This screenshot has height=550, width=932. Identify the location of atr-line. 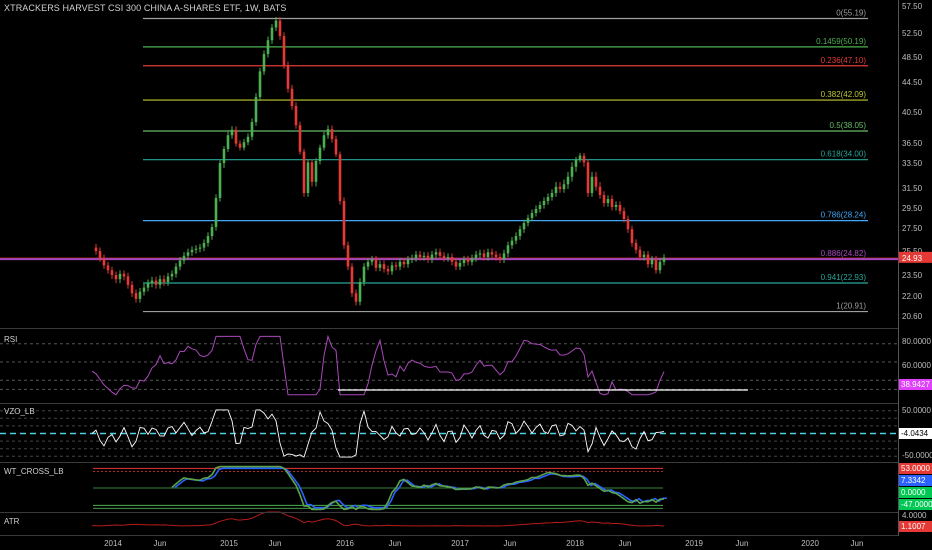
(378, 519).